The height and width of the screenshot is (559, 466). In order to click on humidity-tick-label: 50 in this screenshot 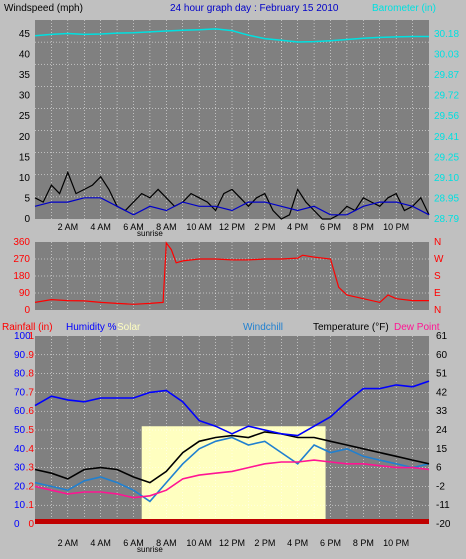, I will do `click(20, 430)`.